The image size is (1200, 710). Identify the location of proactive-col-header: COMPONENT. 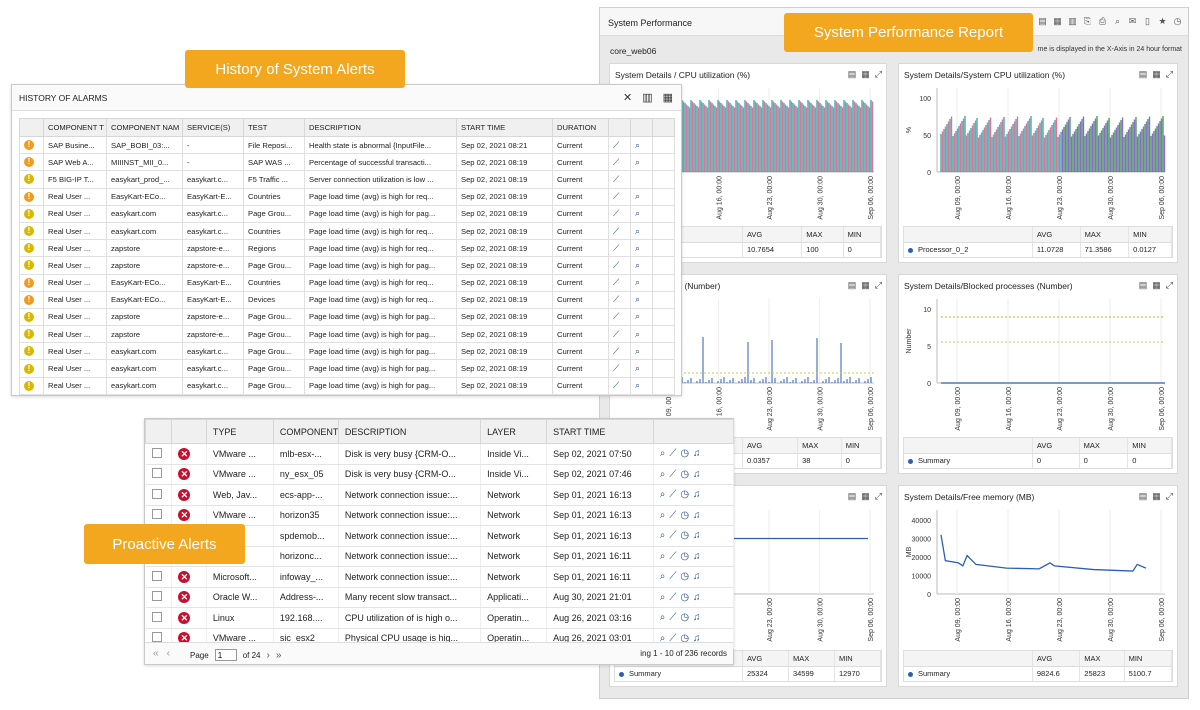
(305, 431).